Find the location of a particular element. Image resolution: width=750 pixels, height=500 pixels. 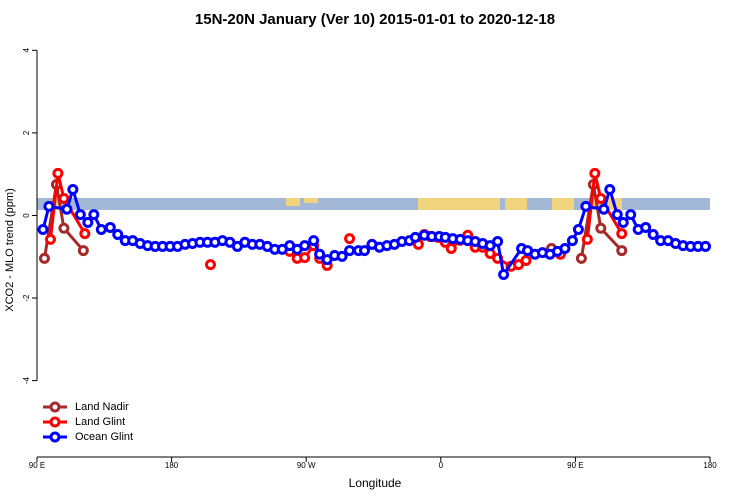

y-tick-label: -2 is located at coordinates (26, 298).